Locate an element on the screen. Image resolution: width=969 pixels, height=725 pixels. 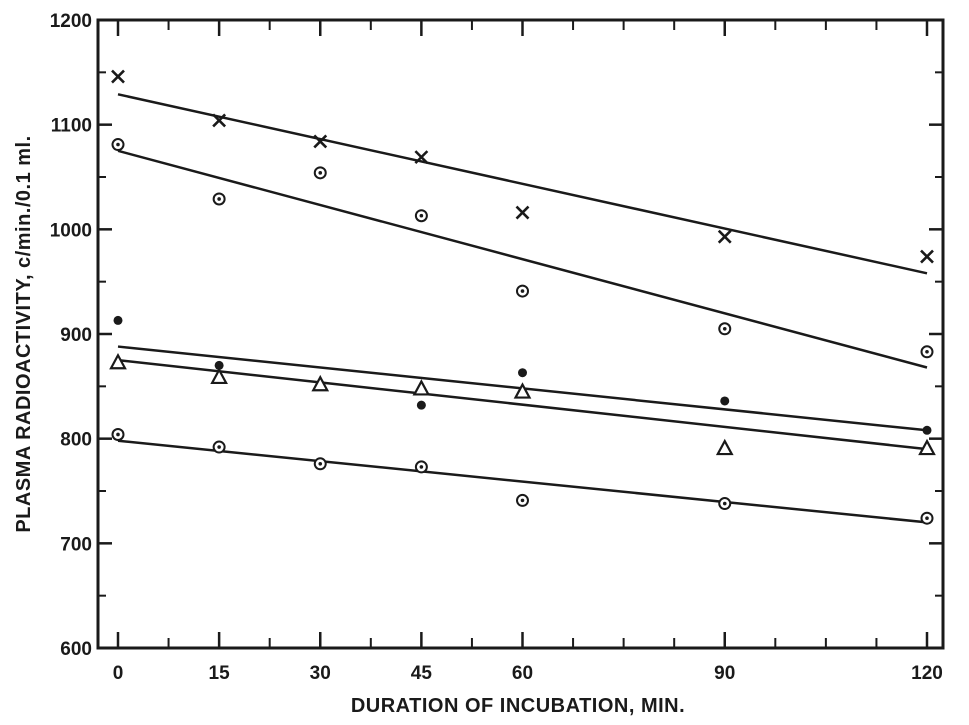
y-tick-label: 800 is located at coordinates (76, 440).